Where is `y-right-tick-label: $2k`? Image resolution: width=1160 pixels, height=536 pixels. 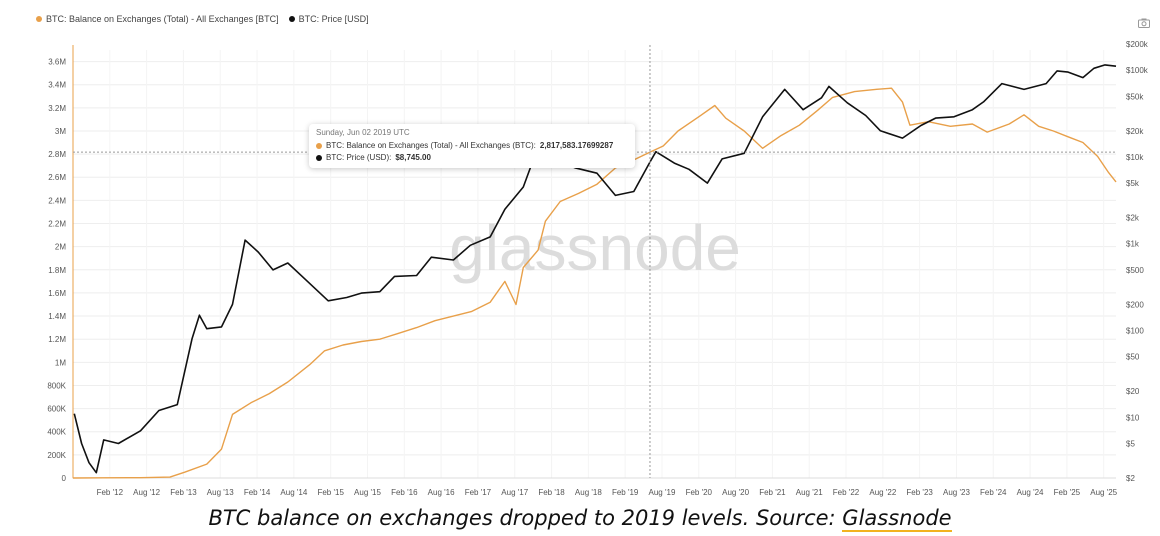 y-right-tick-label: $2k is located at coordinates (1133, 218).